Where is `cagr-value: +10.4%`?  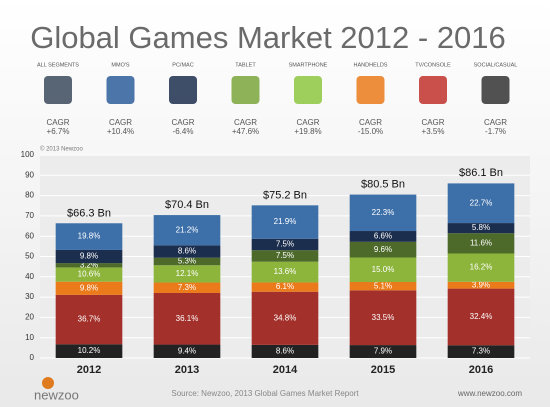 cagr-value: +10.4% is located at coordinates (120, 131).